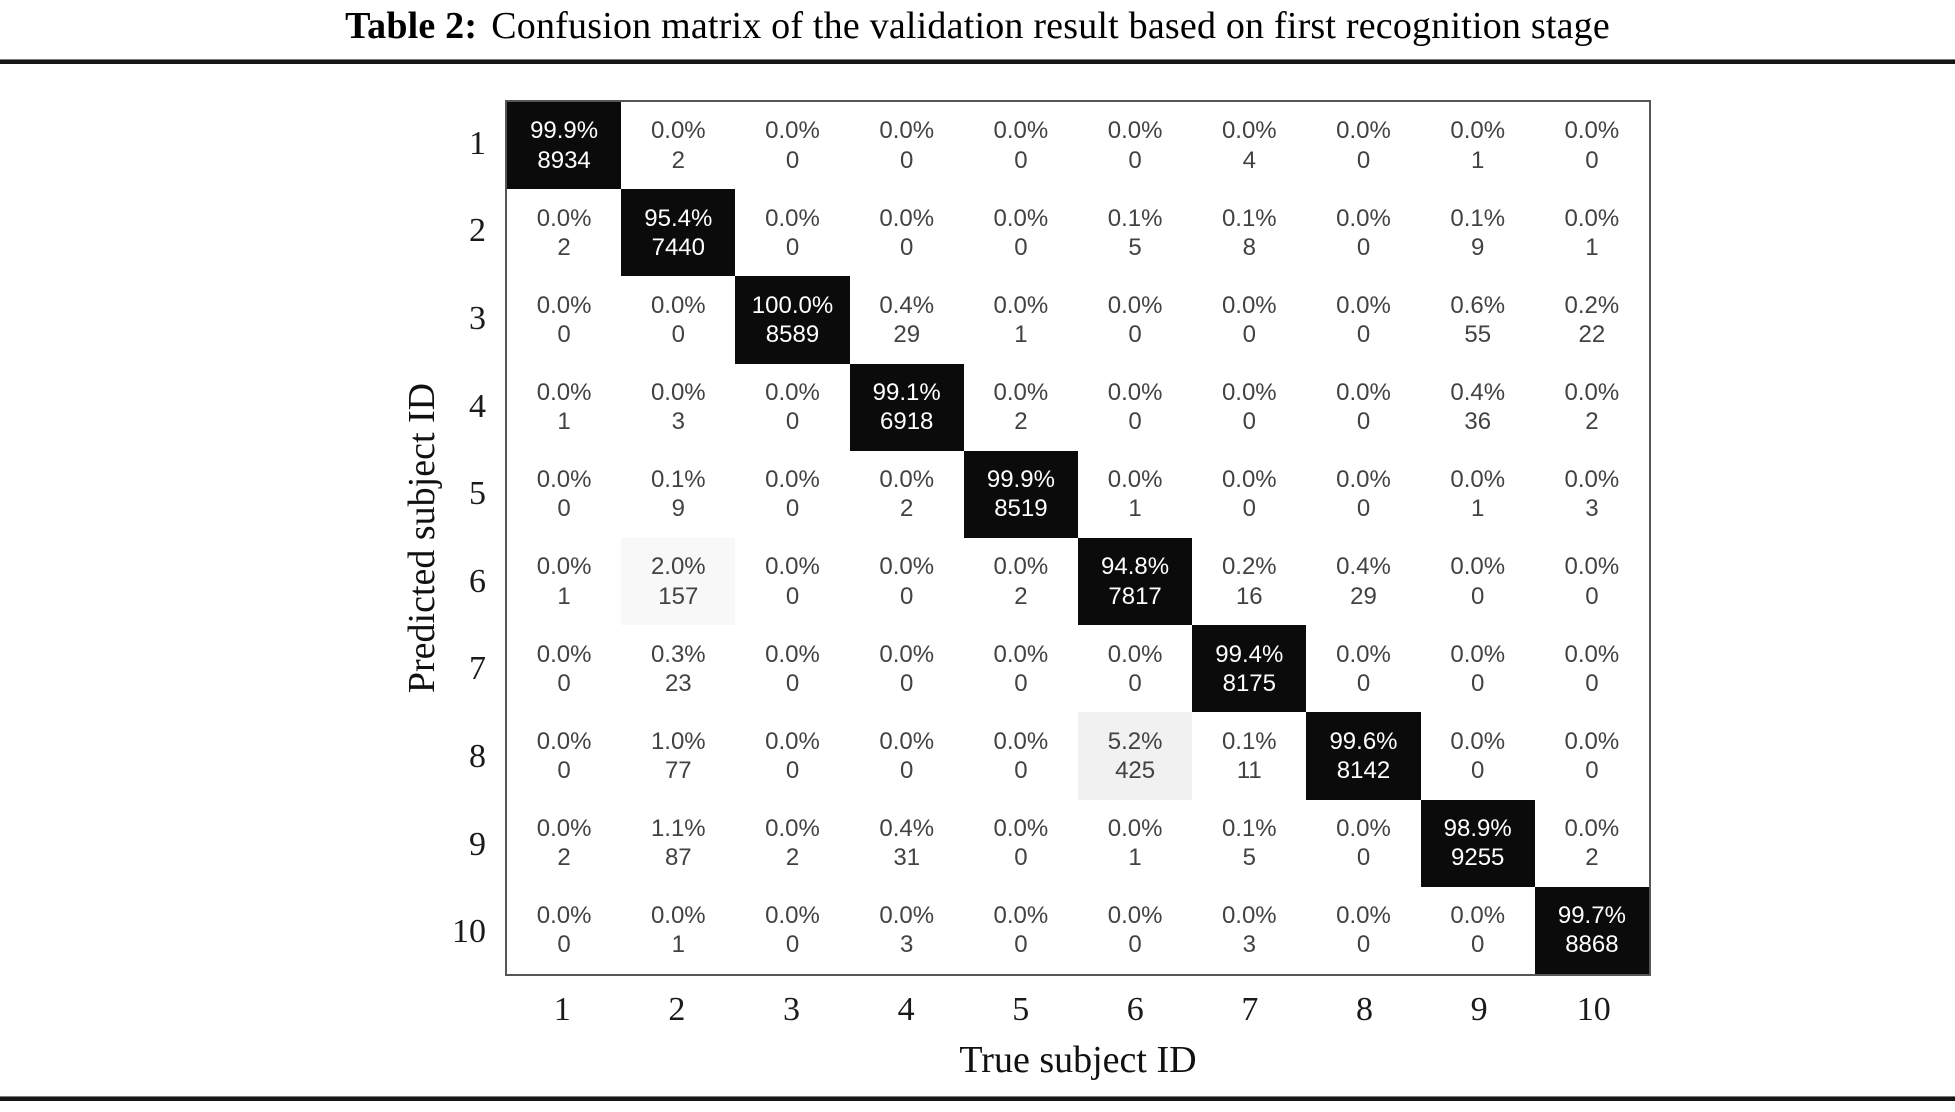 The image size is (1955, 1112). What do you see at coordinates (1477, 828) in the screenshot?
I see `cell-percent: 98.9%` at bounding box center [1477, 828].